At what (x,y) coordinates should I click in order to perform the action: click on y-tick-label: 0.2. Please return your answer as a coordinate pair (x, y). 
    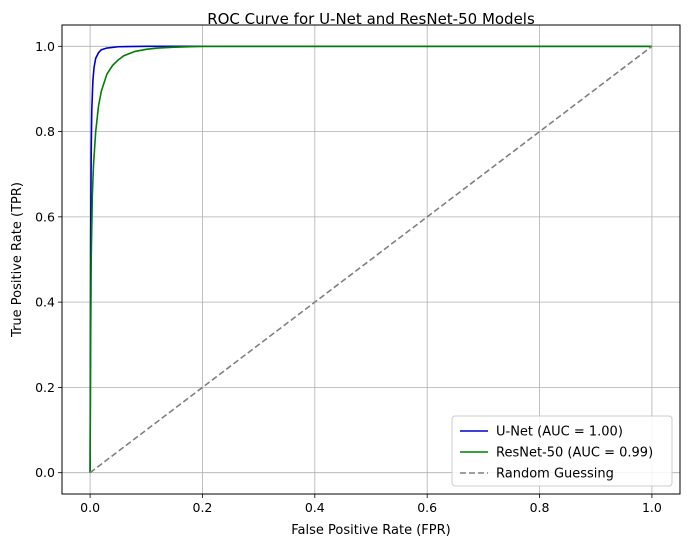
    Looking at the image, I should click on (45, 387).